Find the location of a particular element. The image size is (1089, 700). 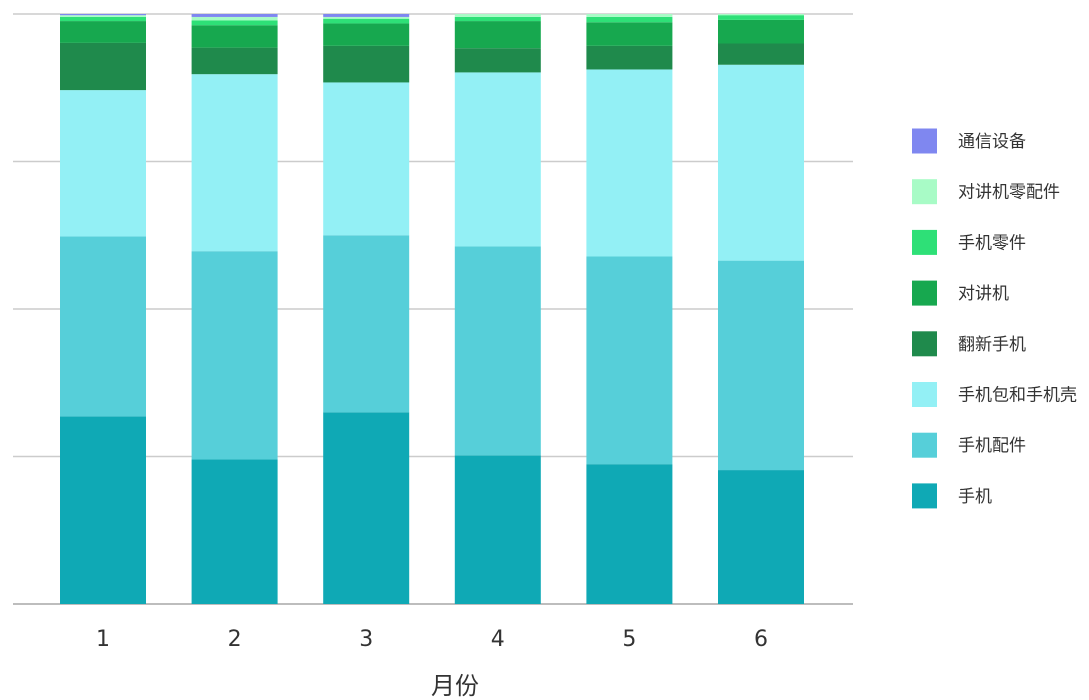

legend-item: 对讲机零配件 is located at coordinates (986, 192).